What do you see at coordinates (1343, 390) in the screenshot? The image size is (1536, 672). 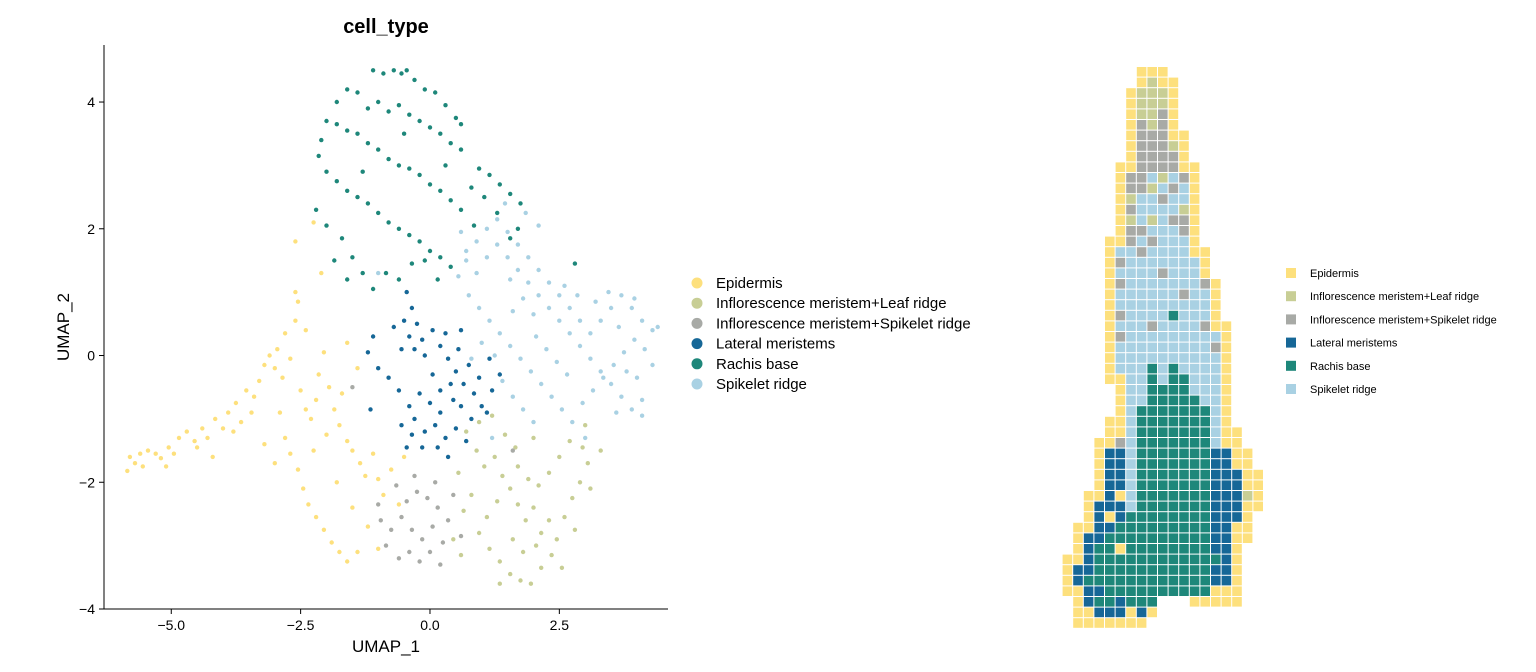 I see `legend-label: Spikelet ridge` at bounding box center [1343, 390].